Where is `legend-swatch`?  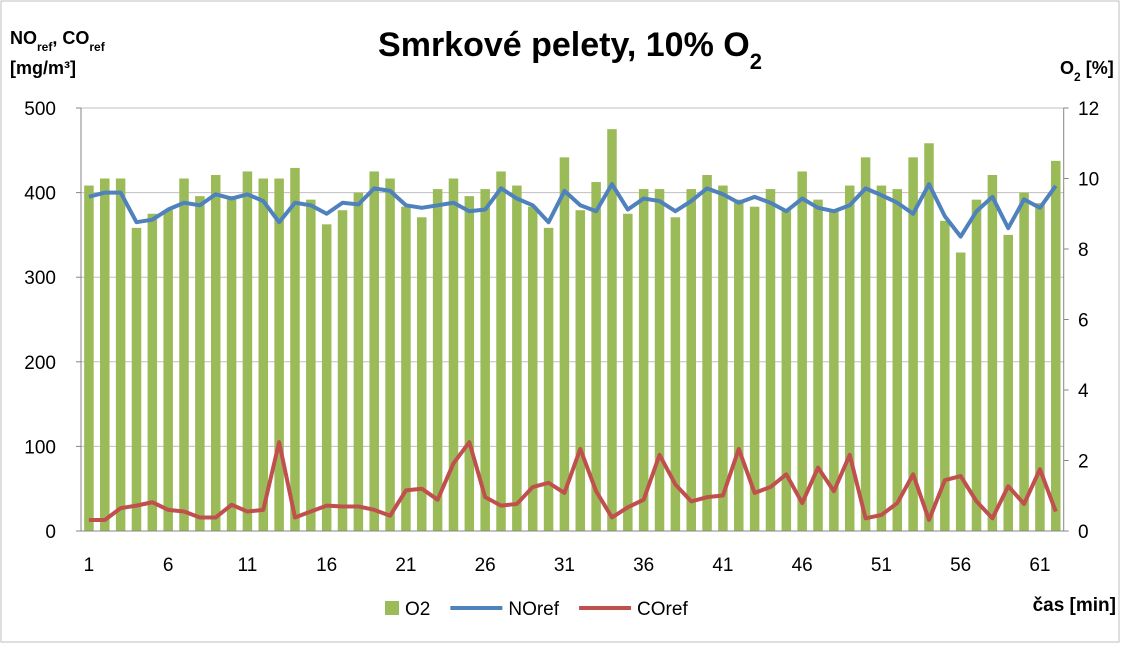 legend-swatch is located at coordinates (392, 608).